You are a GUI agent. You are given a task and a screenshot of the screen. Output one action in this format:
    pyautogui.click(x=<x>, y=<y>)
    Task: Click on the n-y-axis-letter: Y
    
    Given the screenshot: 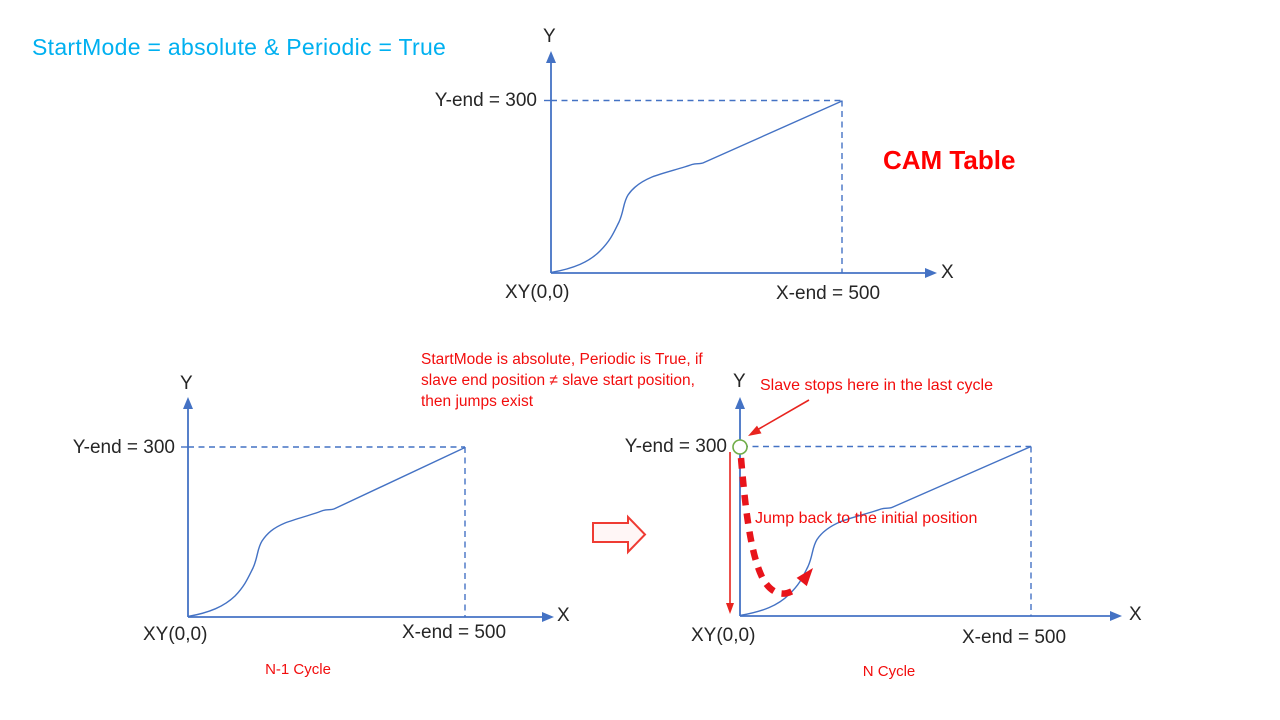 What is the action you would take?
    pyautogui.click(x=739, y=381)
    